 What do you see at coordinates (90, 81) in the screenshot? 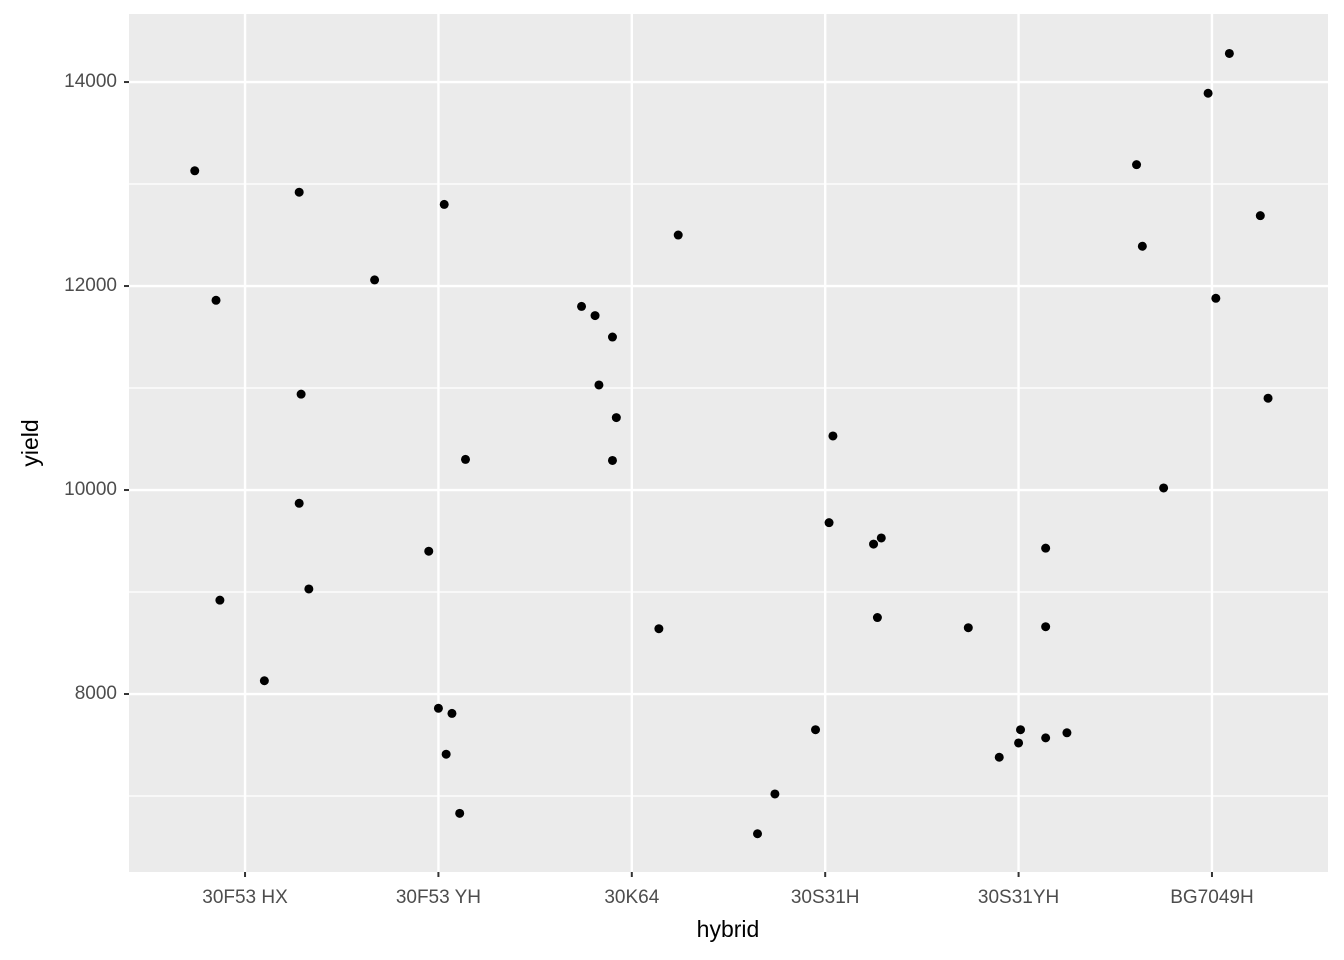
I see `y-tick-label: 14000` at bounding box center [90, 81].